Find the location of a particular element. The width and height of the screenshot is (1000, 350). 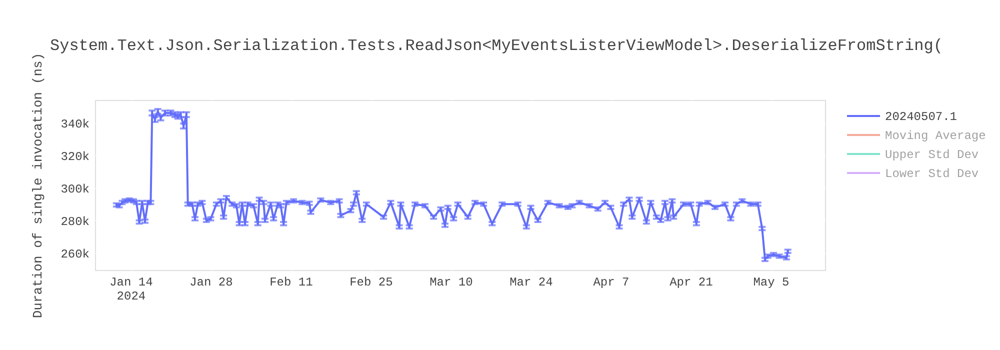

x-tick-label: Mar 24 is located at coordinates (531, 283).